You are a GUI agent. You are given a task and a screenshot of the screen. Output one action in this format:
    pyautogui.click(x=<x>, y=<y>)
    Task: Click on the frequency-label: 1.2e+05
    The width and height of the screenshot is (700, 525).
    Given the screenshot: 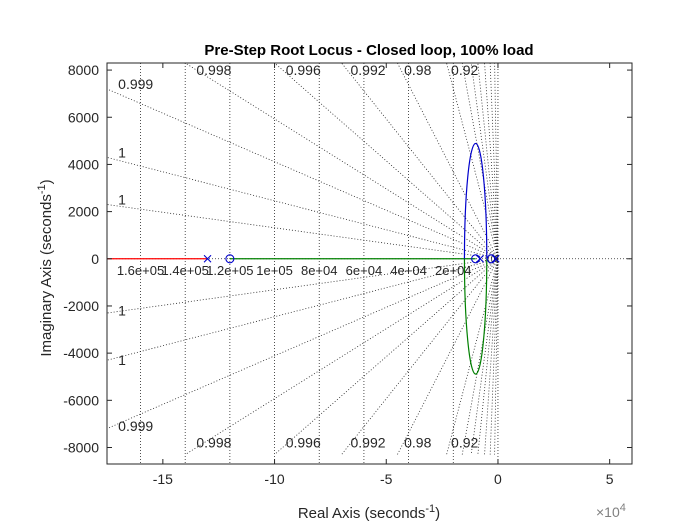 What is the action you would take?
    pyautogui.click(x=229, y=270)
    